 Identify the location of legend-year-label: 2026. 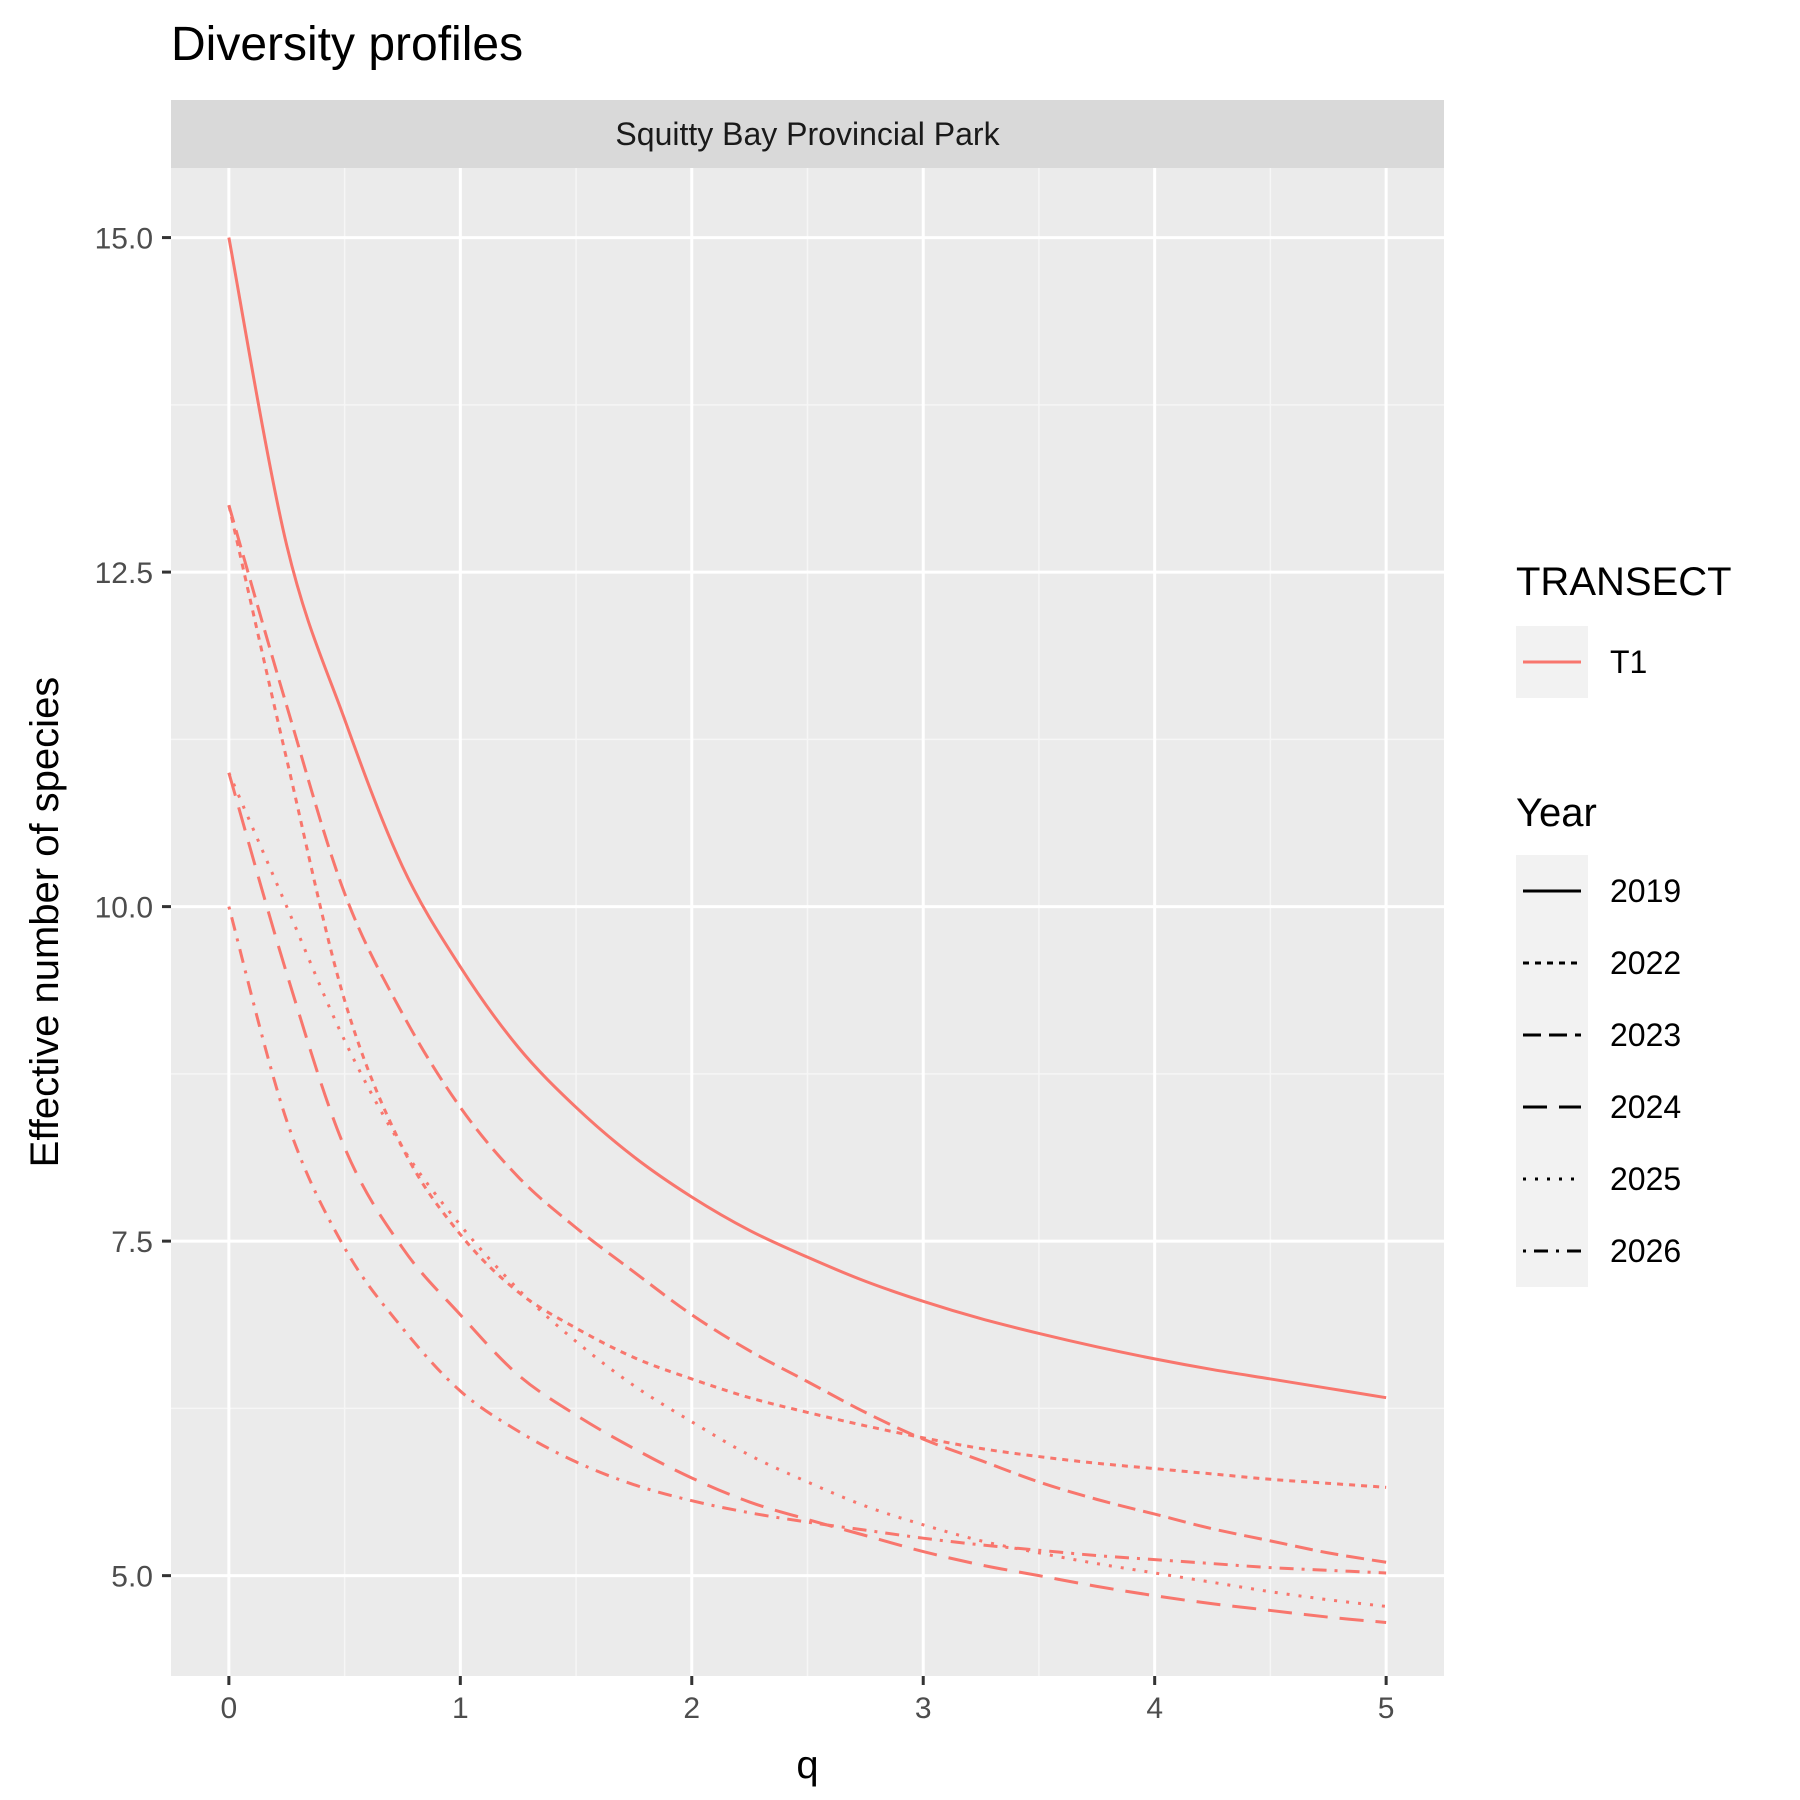
(1645, 1251).